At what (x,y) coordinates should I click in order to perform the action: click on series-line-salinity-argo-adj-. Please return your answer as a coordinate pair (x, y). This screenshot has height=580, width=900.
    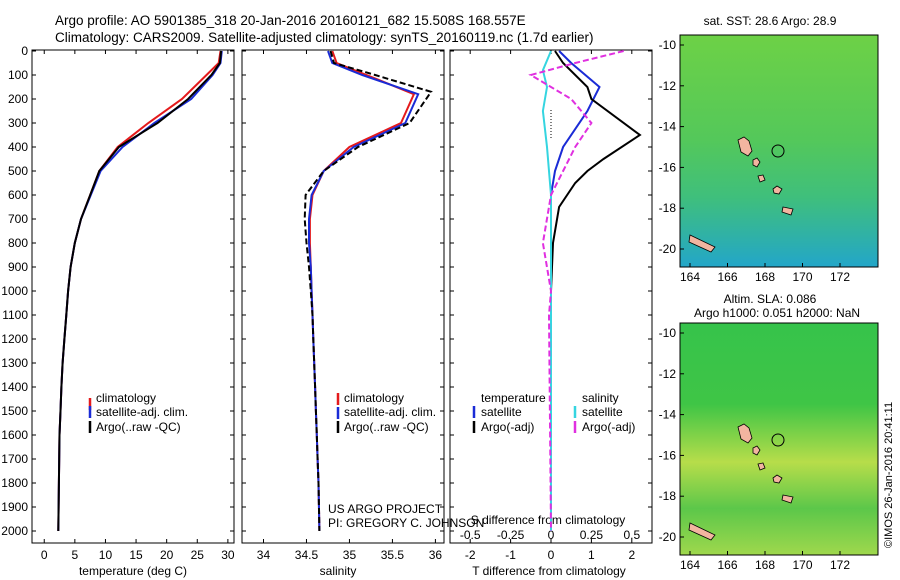
    Looking at the image, I should click on (576, 291).